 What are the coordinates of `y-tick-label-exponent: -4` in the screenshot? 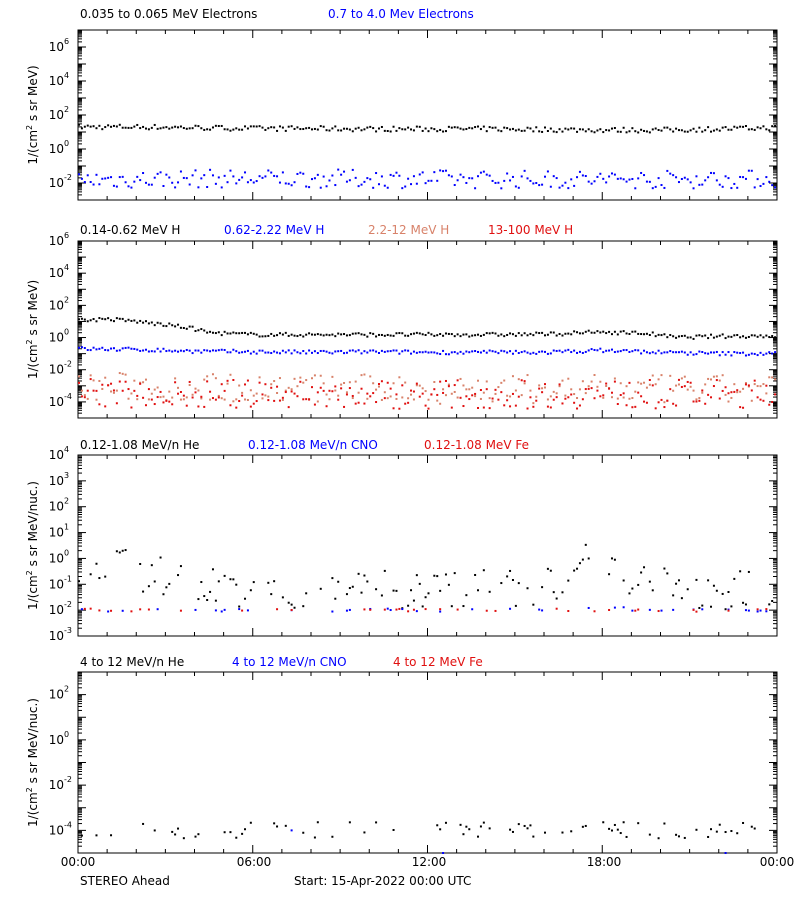 It's located at (68, 396).